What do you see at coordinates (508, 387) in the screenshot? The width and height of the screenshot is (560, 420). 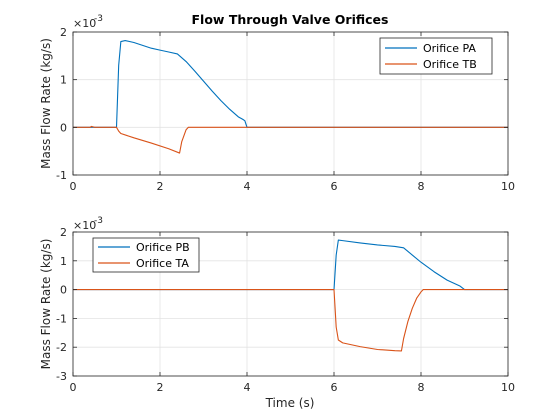 I see `bottom-x-tick-label: 10` at bounding box center [508, 387].